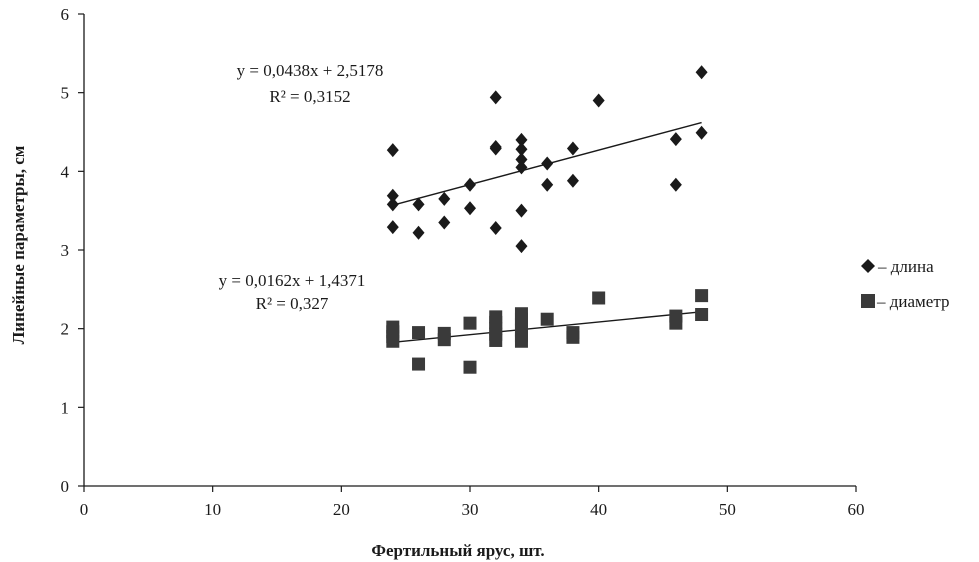 The width and height of the screenshot is (979, 562). I want to click on x-tick-label: 30, so click(470, 509).